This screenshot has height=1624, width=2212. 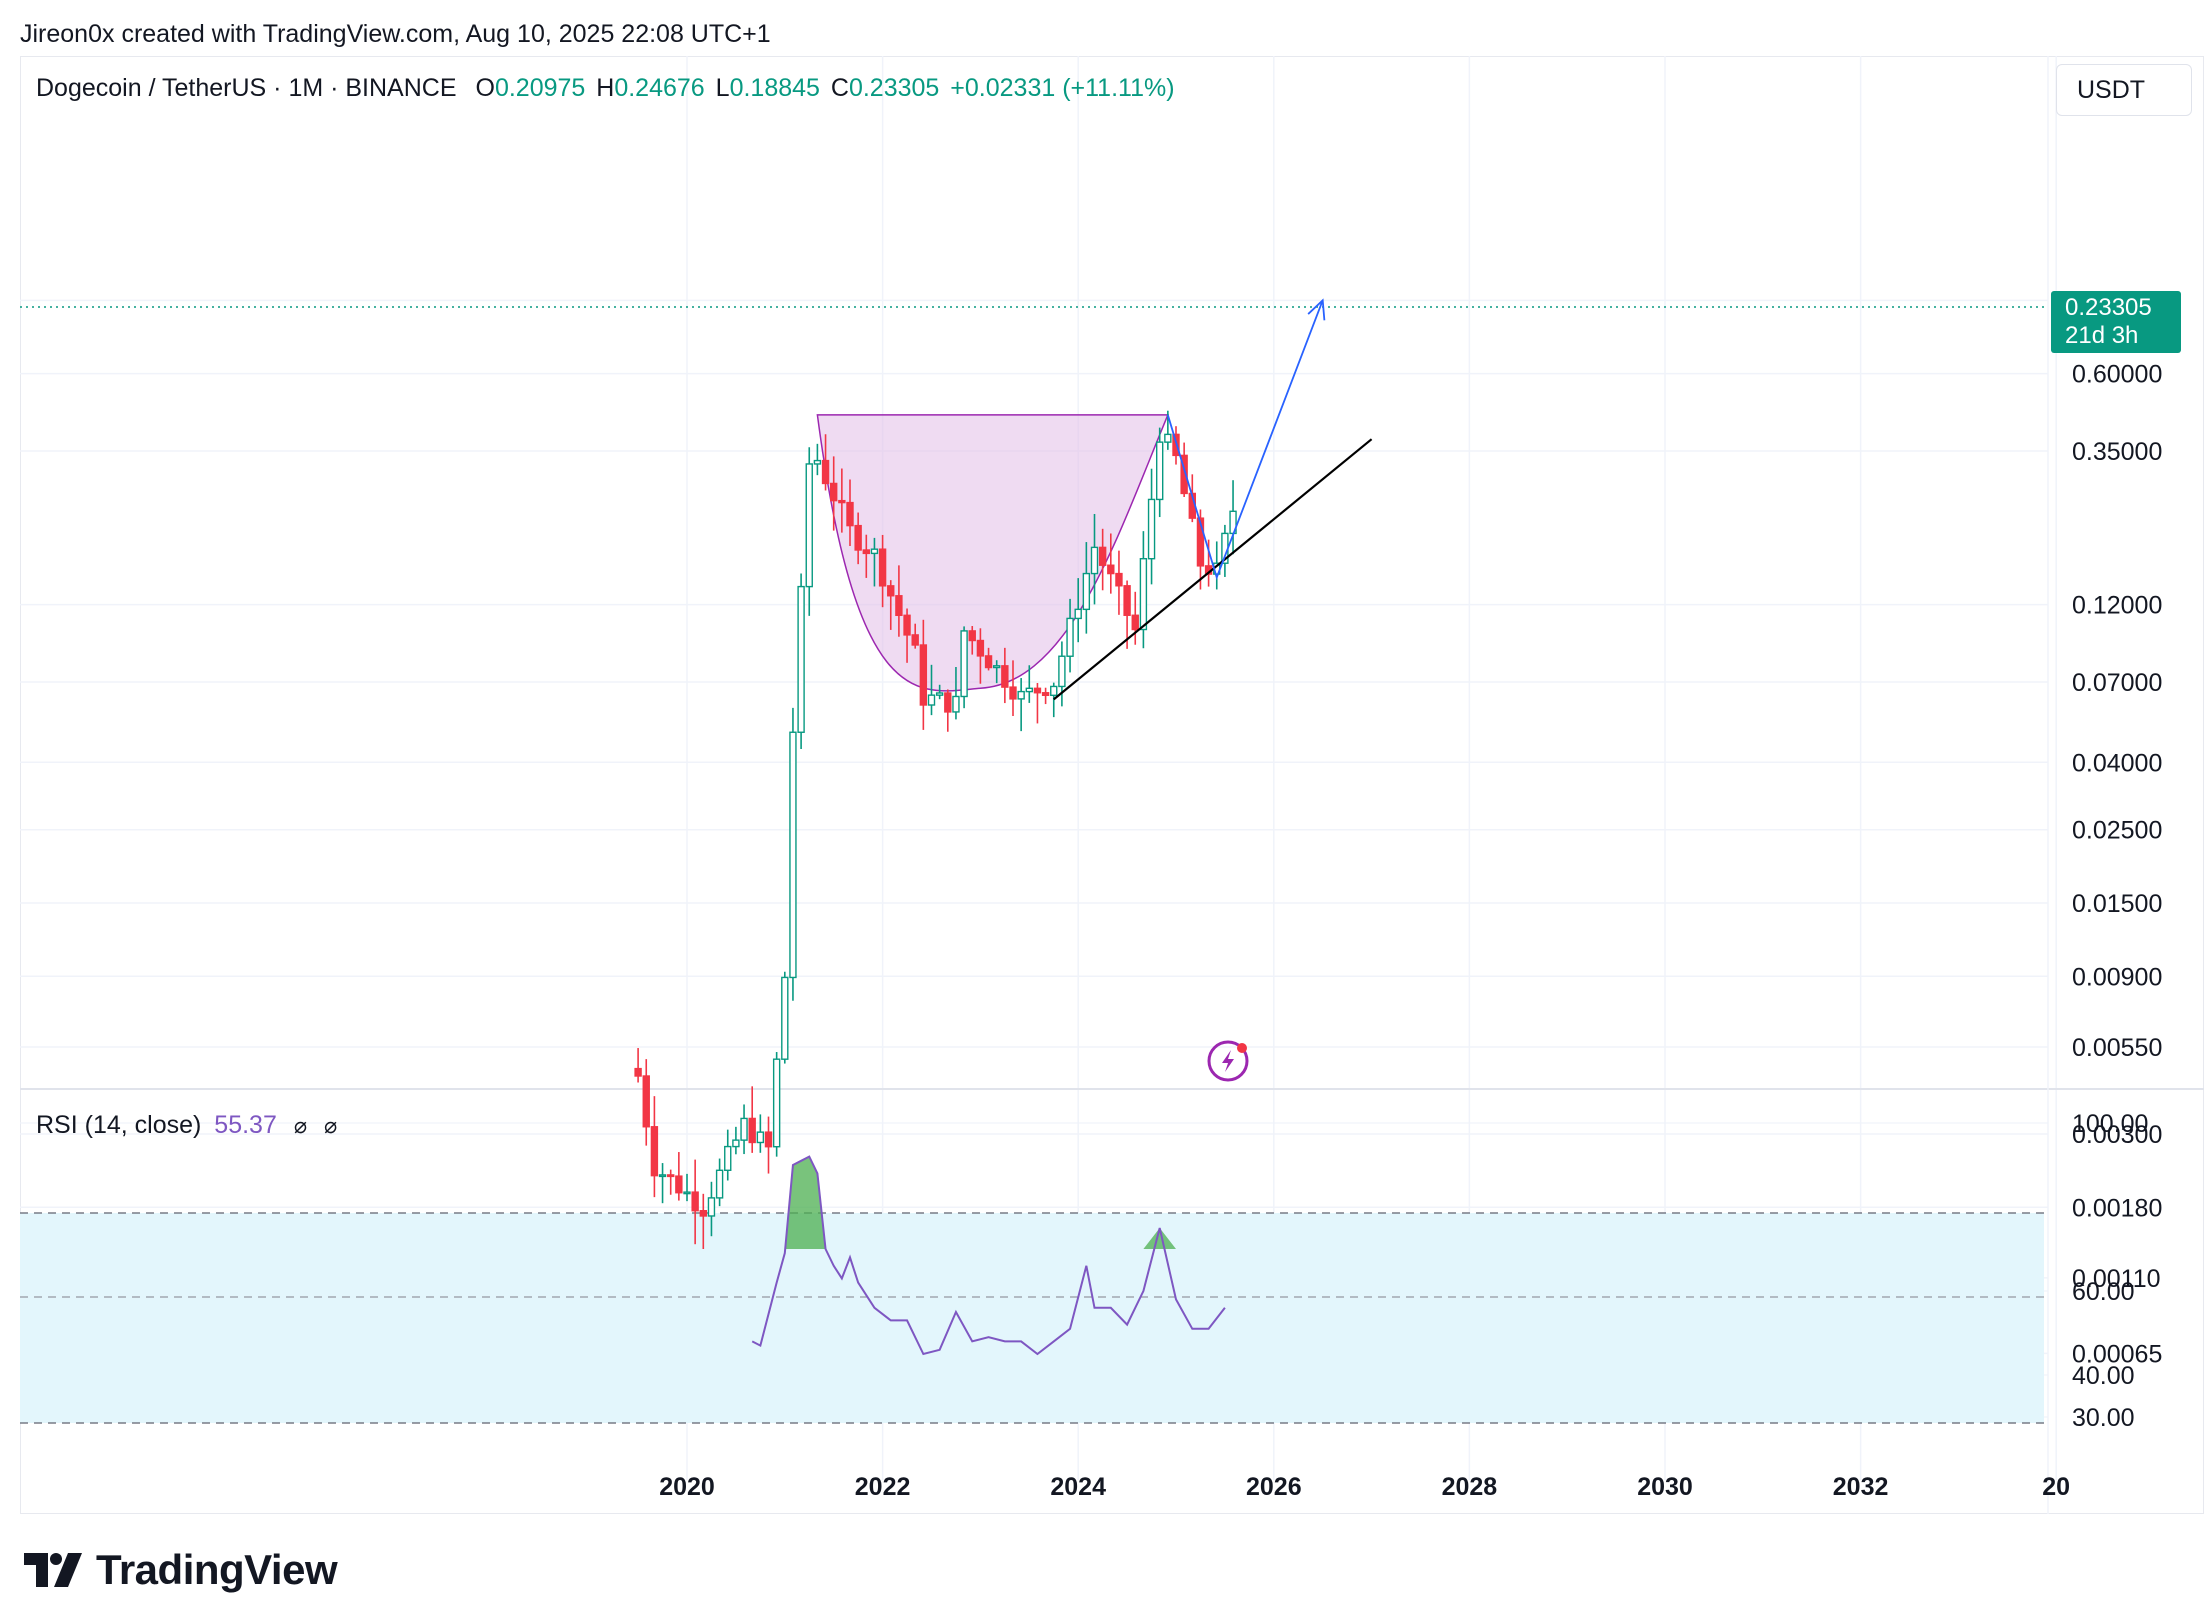 What do you see at coordinates (300, 1125) in the screenshot?
I see `rsi-source-icon: ⌀` at bounding box center [300, 1125].